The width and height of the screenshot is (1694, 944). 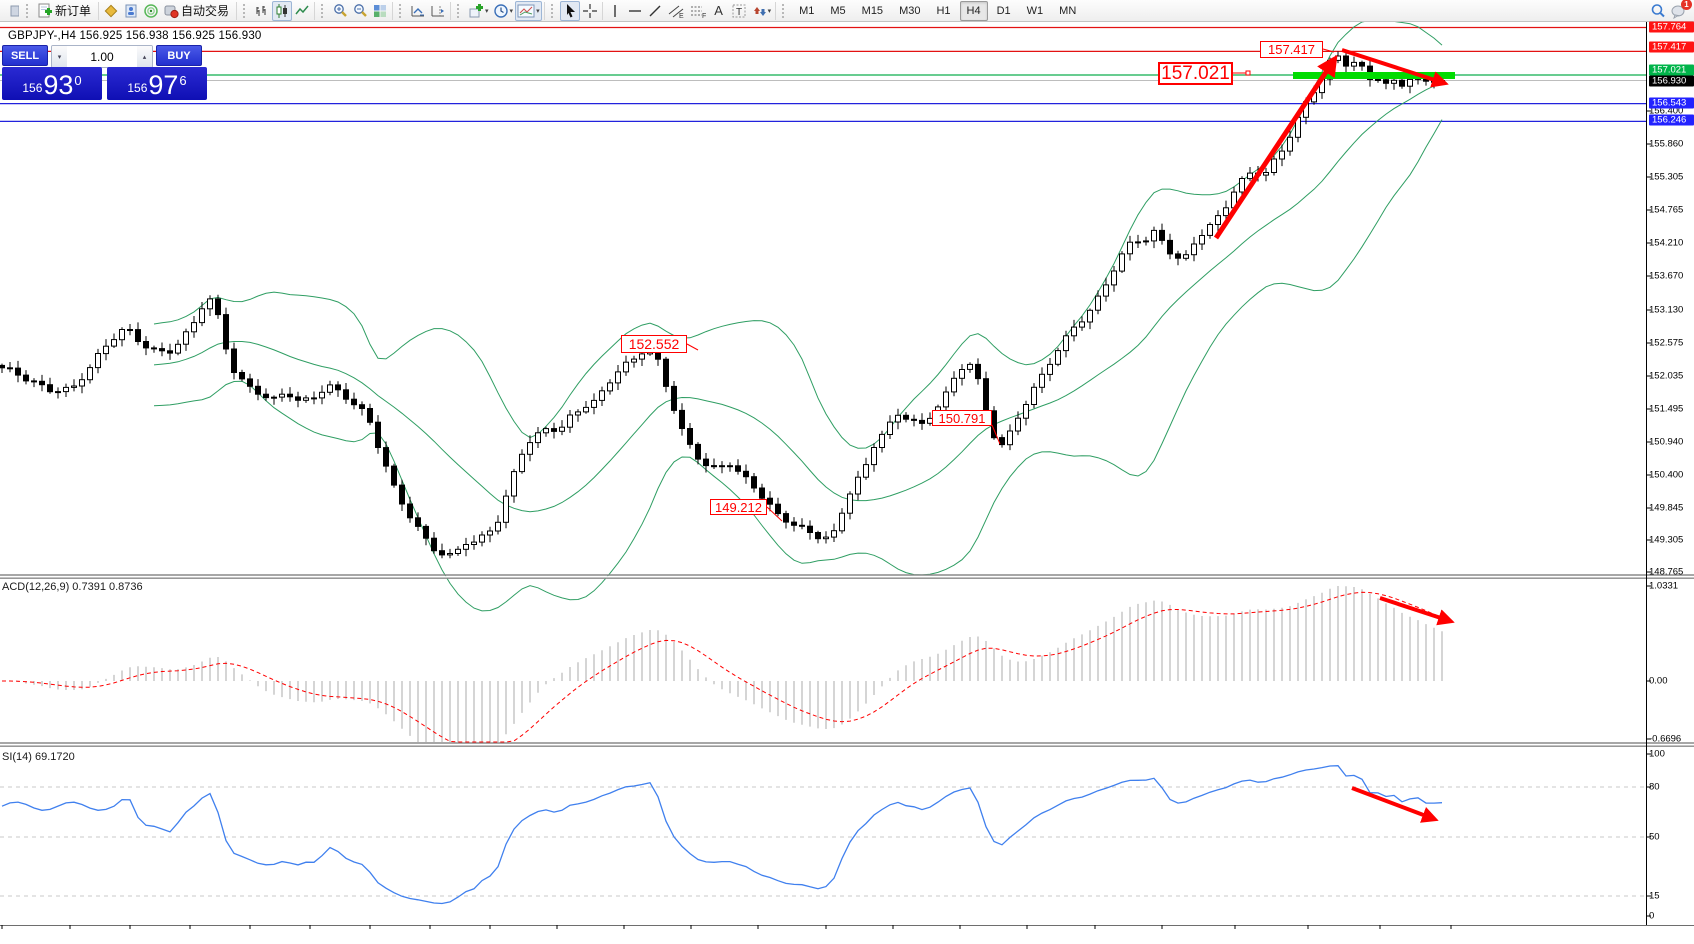 I want to click on annotation-leader, so click(x=1328, y=50).